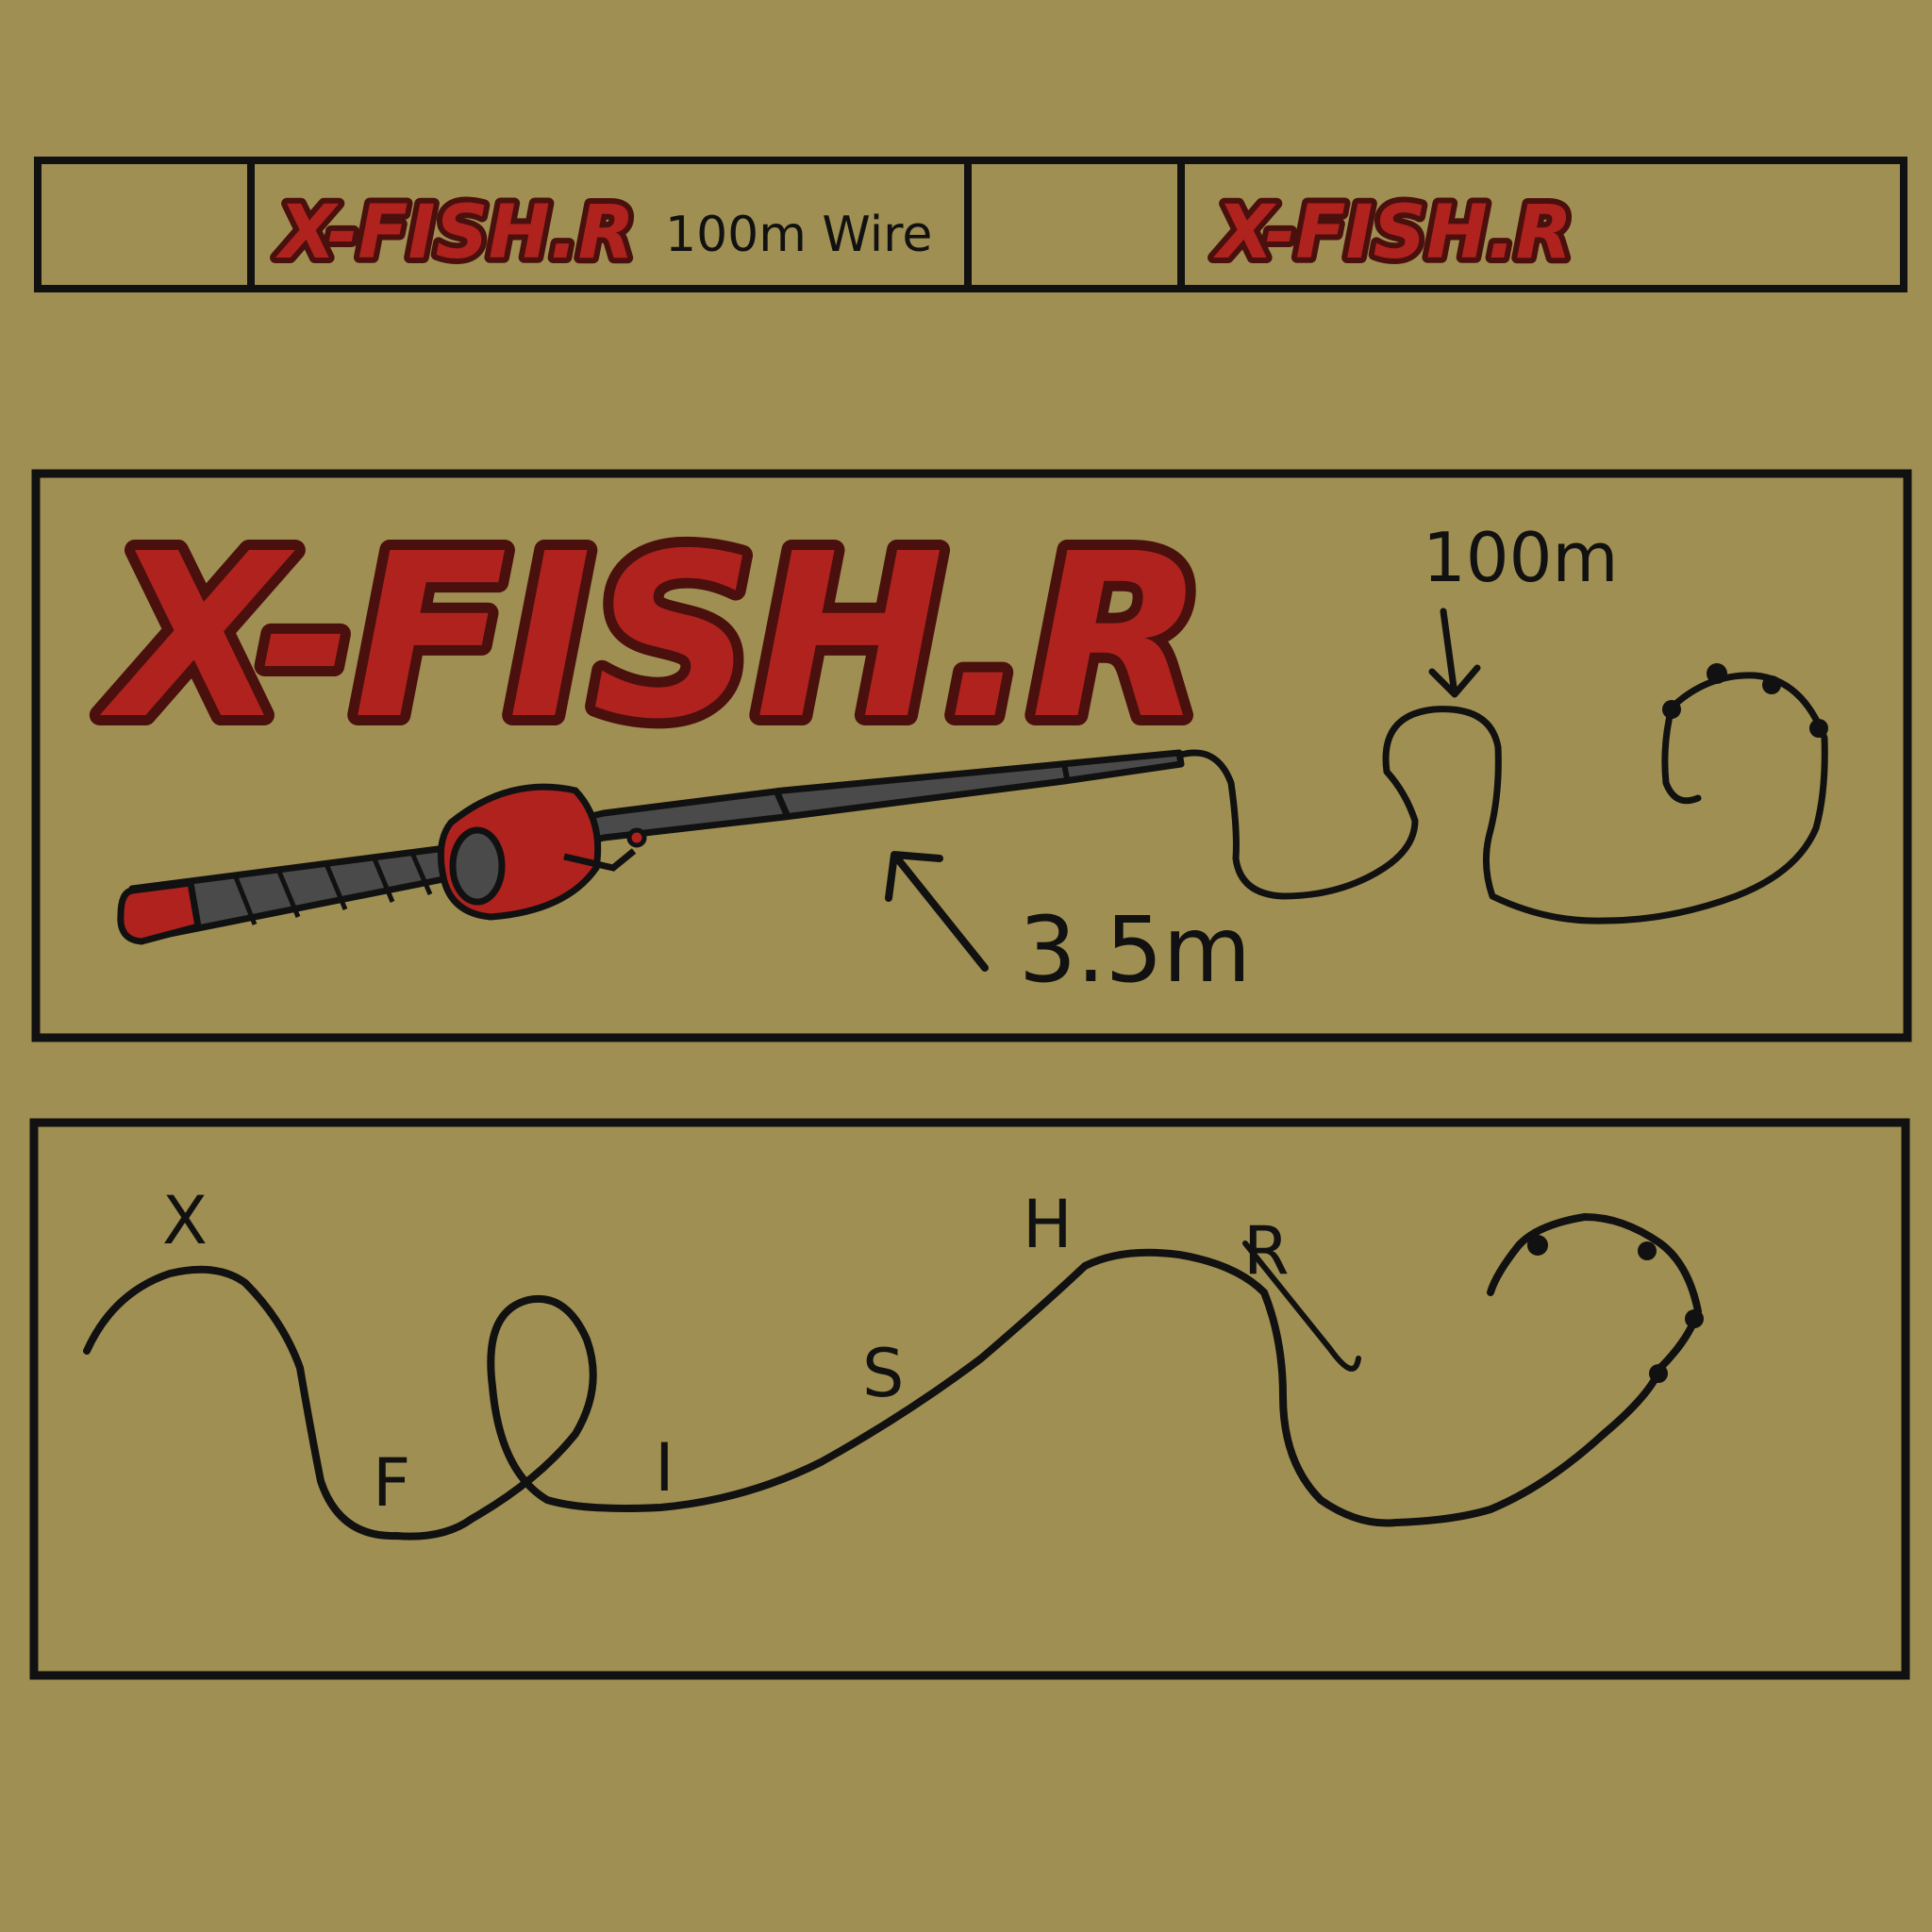  I want to click on wire-letter: X, so click(185, 1221).